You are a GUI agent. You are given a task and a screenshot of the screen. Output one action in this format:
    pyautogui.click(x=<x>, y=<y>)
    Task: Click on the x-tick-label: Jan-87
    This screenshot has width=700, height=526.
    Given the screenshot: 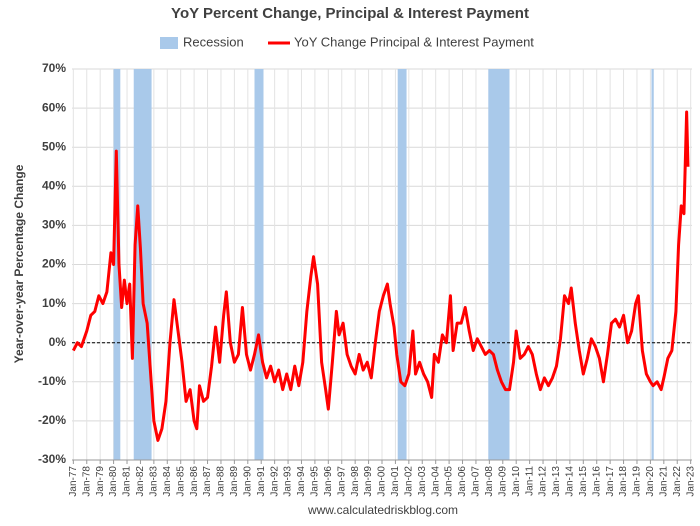 What is the action you would take?
    pyautogui.click(x=207, y=481)
    